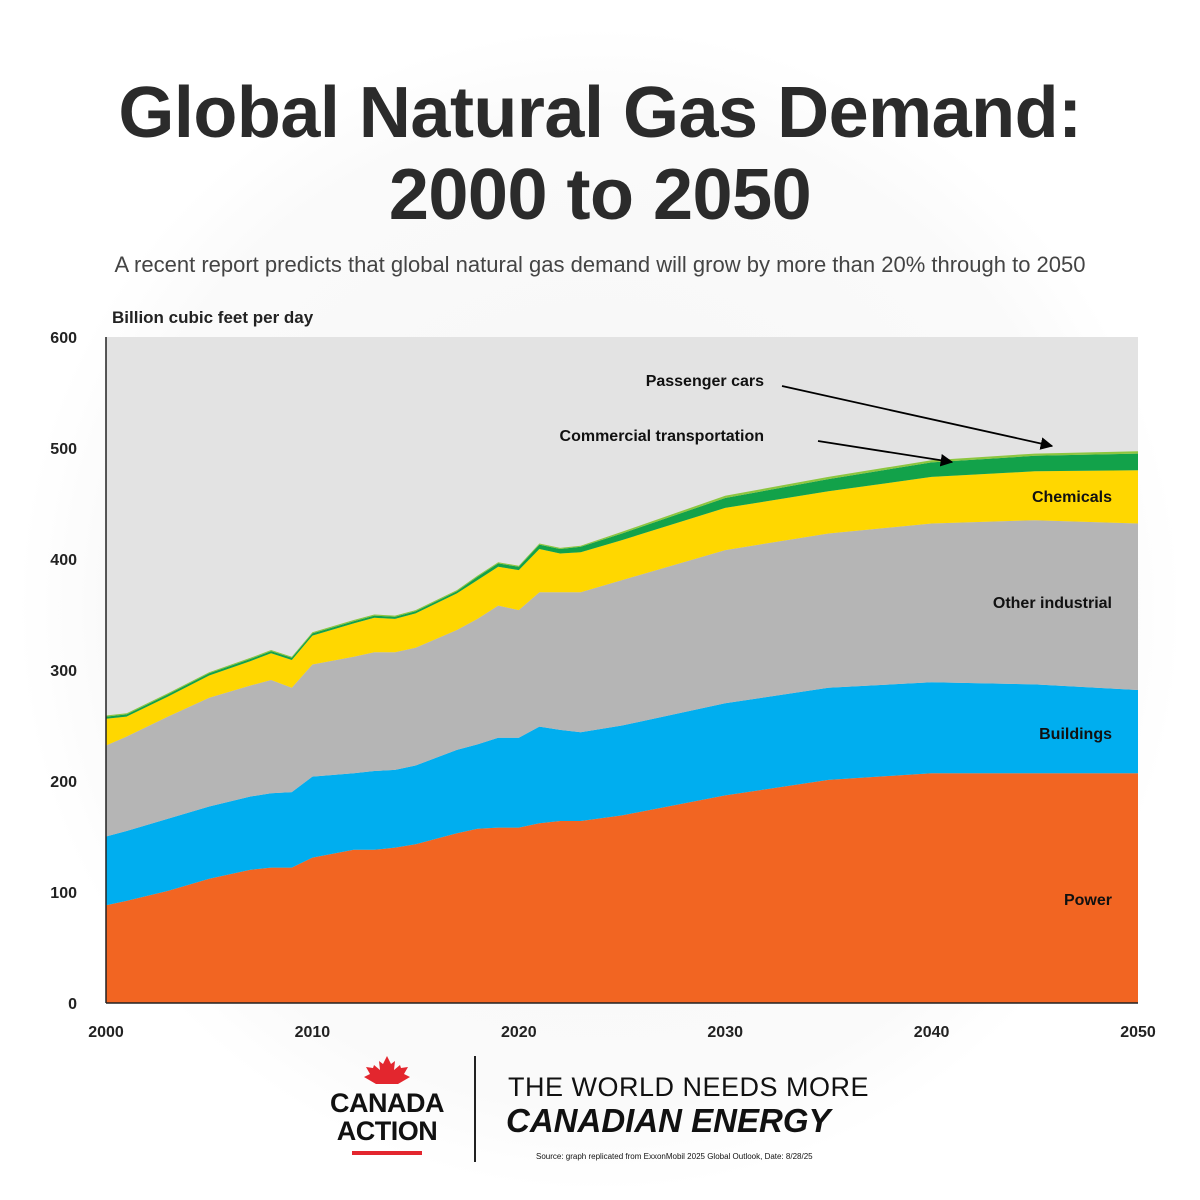 The width and height of the screenshot is (1200, 1200). I want to click on x-tick-label: 2040, so click(932, 1032).